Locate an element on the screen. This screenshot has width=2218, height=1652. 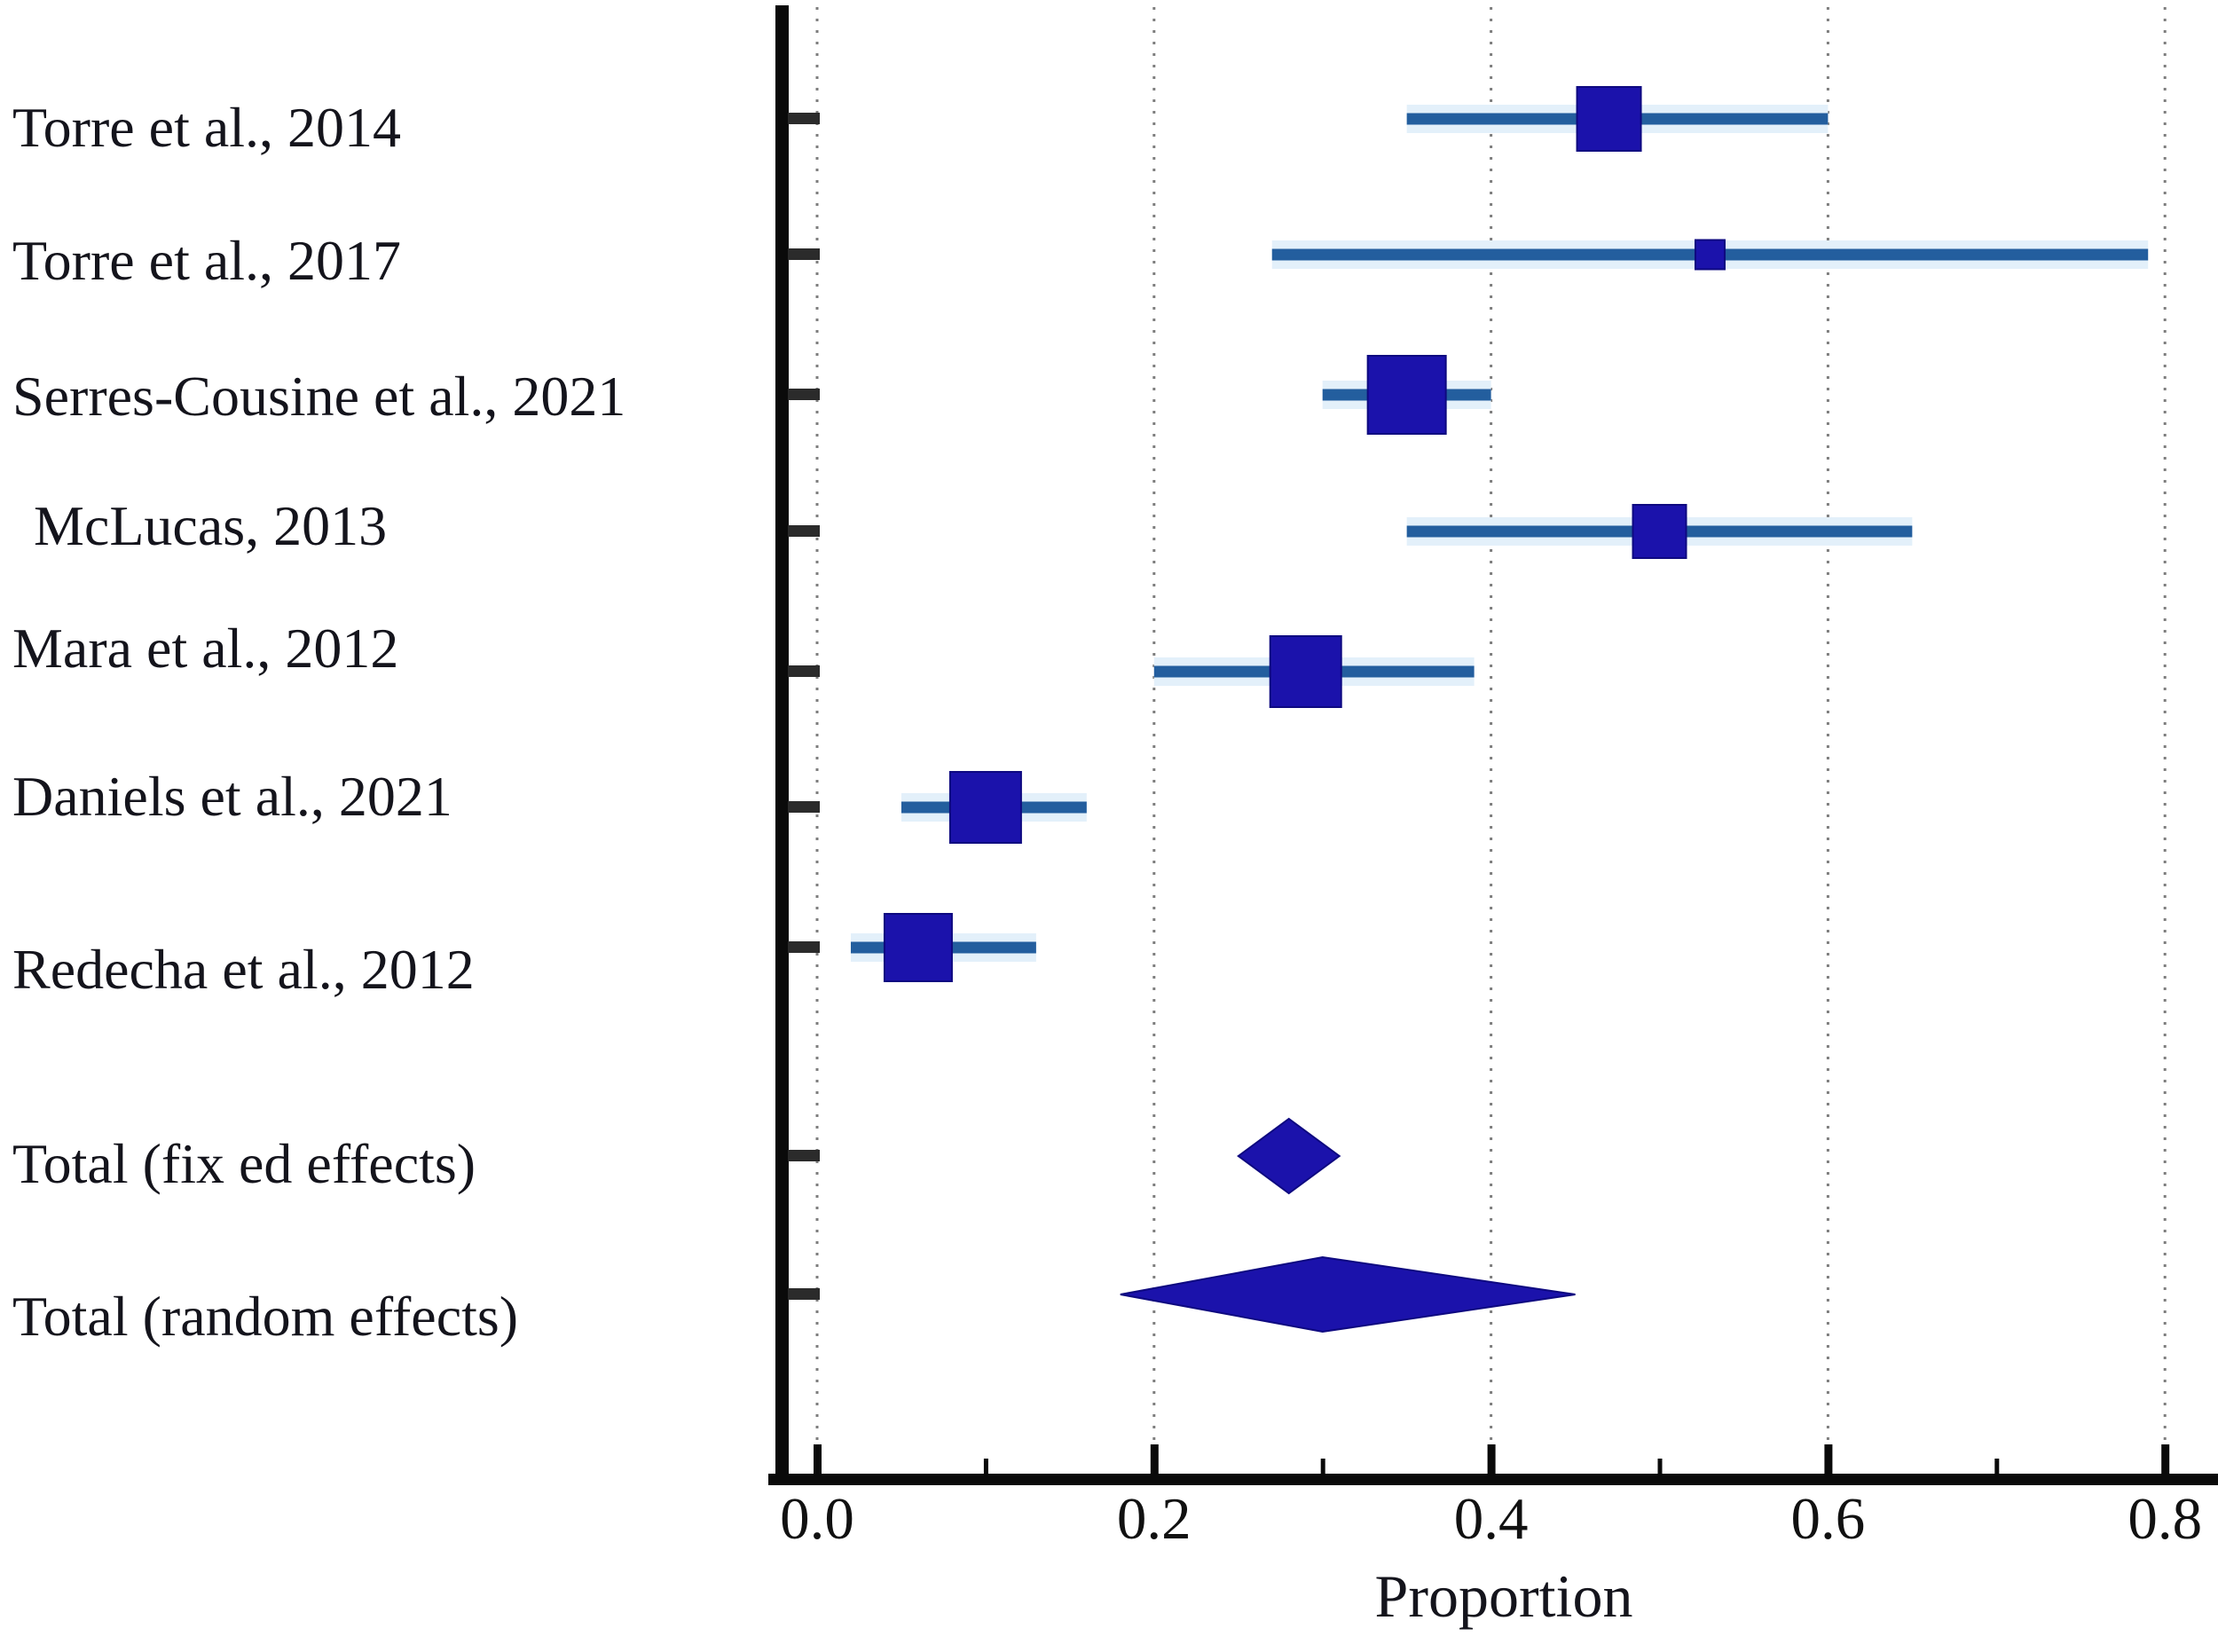
total-label-1: Total (random effects) is located at coordinates (265, 1317).